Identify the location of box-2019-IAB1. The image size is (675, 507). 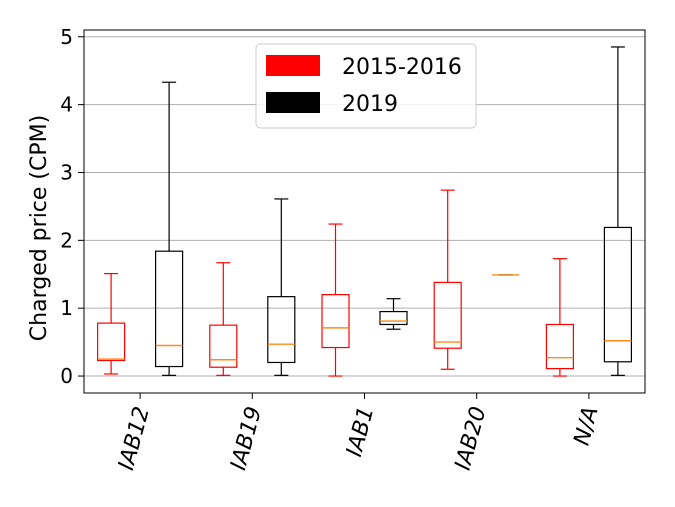
(393, 314).